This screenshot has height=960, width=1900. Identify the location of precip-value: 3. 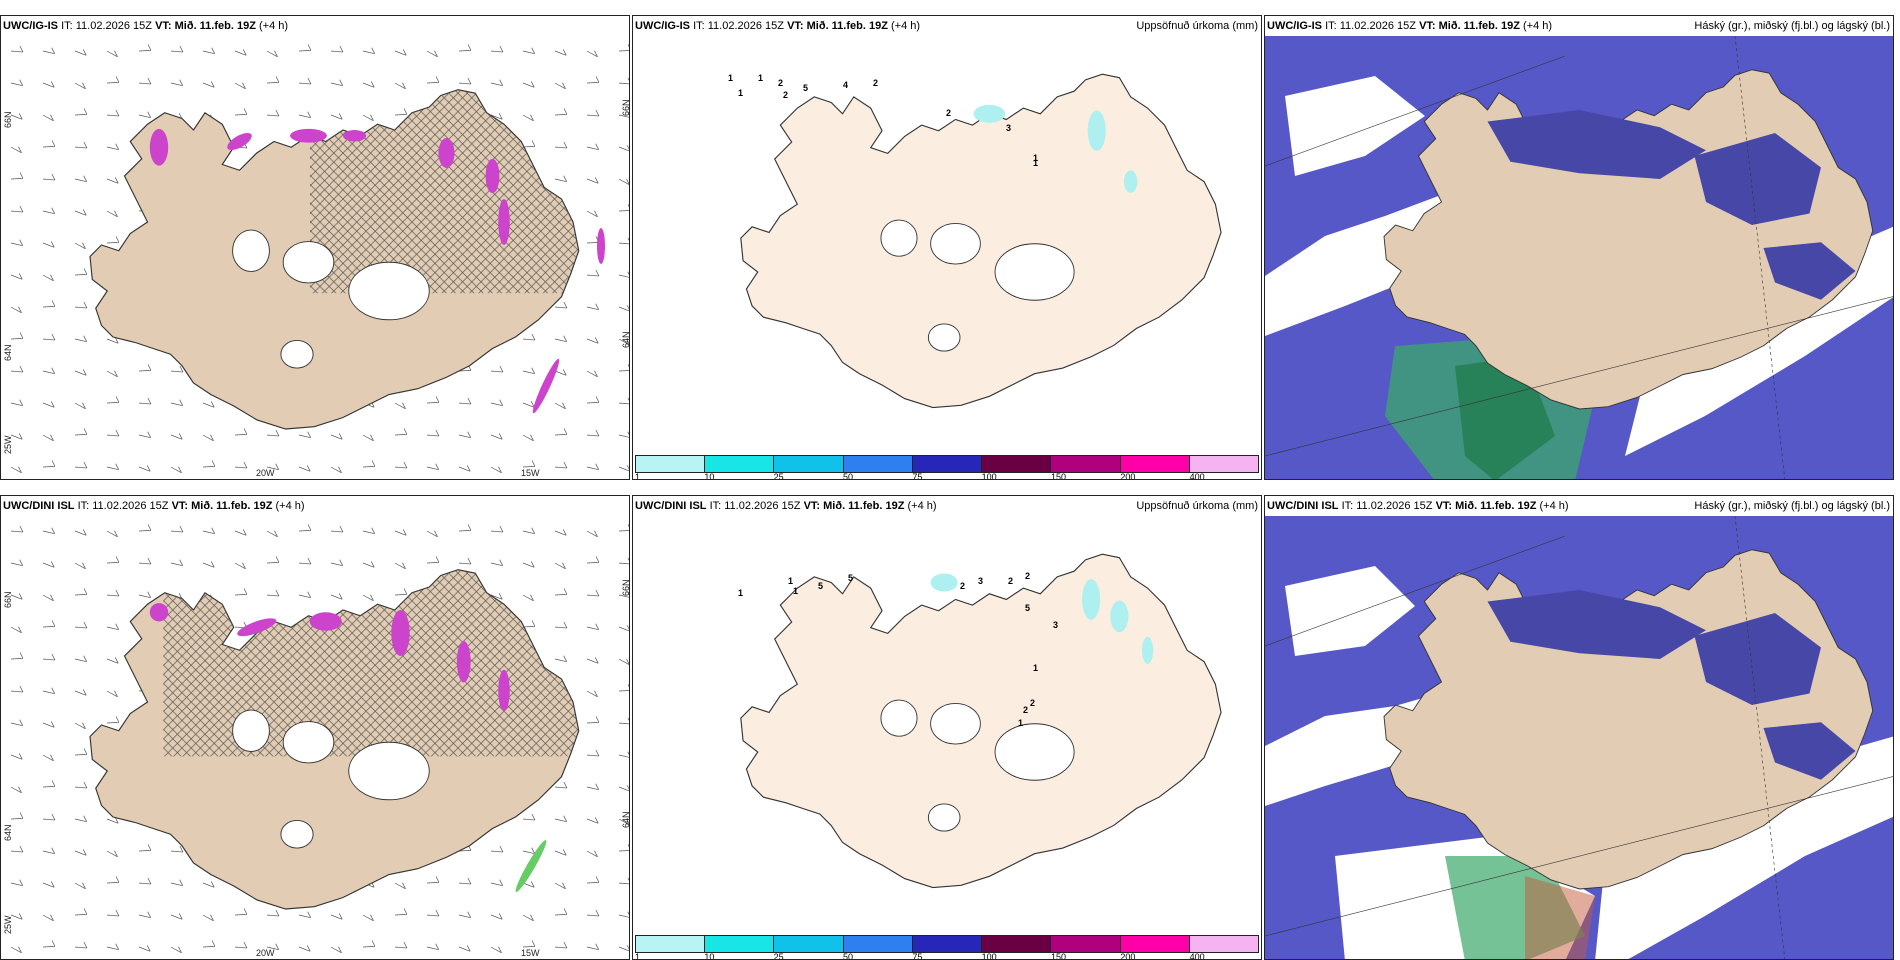
(1055, 625).